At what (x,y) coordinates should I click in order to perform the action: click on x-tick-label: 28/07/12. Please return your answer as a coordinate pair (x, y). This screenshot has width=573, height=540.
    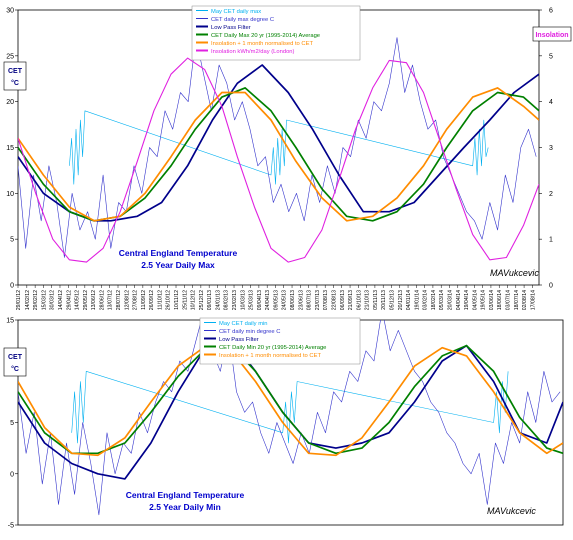
    Looking at the image, I should click on (119, 300).